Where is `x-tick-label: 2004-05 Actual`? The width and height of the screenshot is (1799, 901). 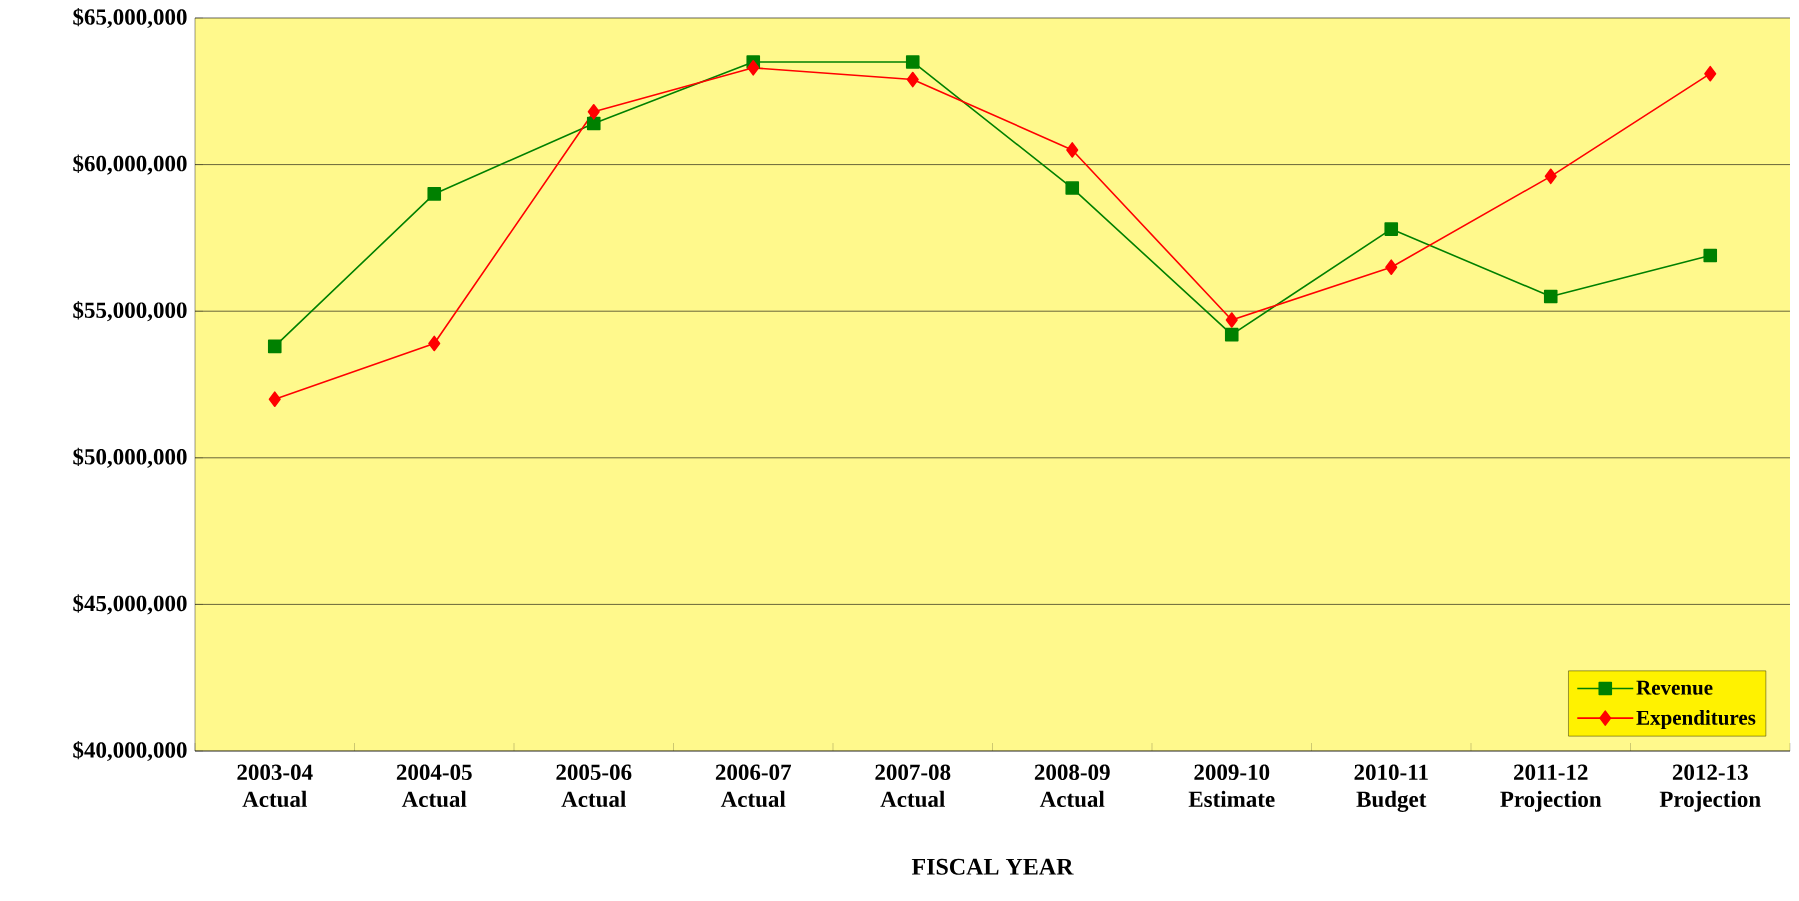
x-tick-label: 2004-05 Actual is located at coordinates (434, 786).